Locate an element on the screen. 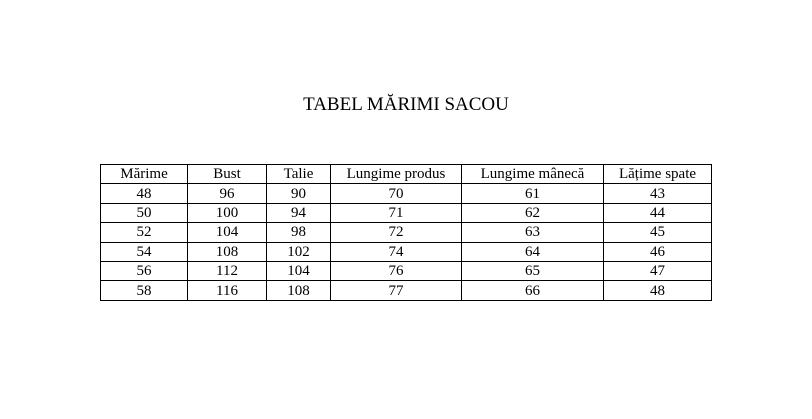 The height and width of the screenshot is (419, 812). page-title: TABEL MĂRIMI SACOU is located at coordinates (406, 104).